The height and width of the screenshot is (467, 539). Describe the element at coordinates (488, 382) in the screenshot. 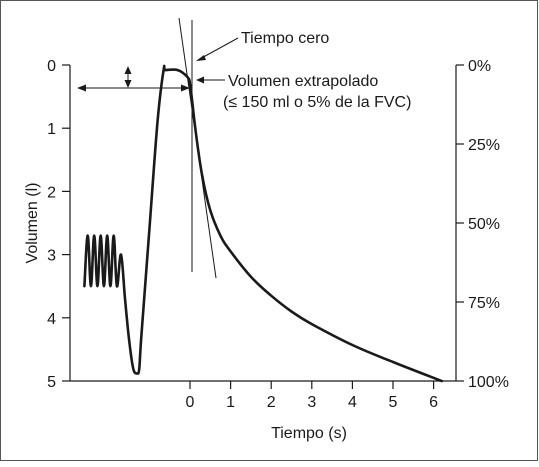

I see `y2-tick-label: 100%` at that location.